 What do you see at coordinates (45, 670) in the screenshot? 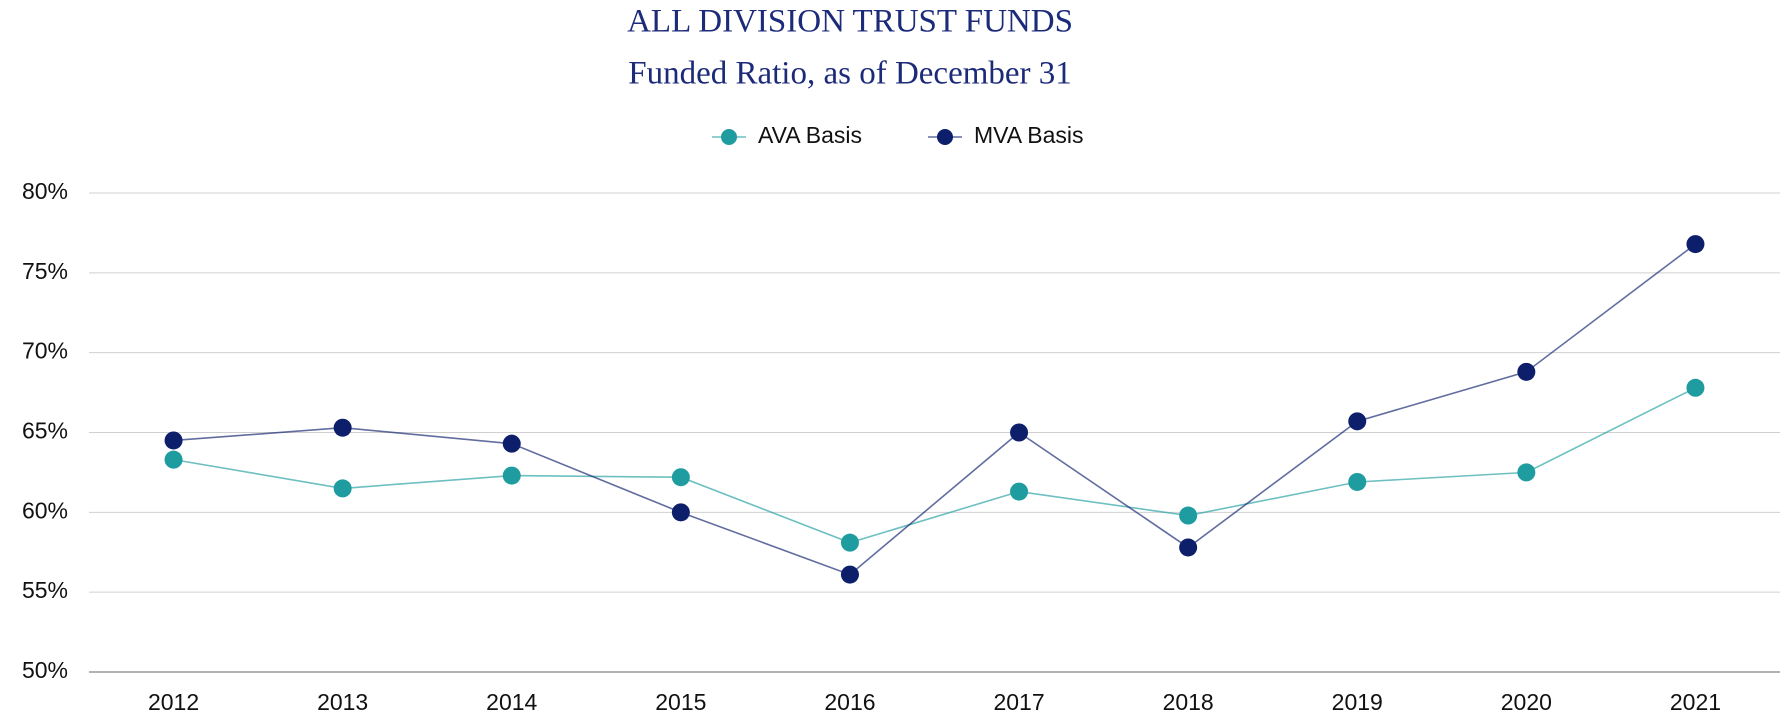
I see `y-tick-label: 50%` at bounding box center [45, 670].